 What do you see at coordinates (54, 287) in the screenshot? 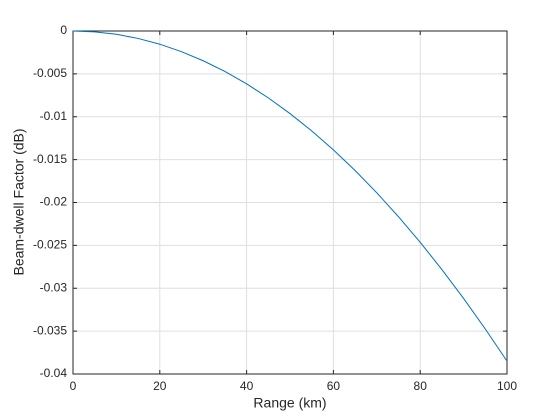
I see `y-tick-label: -0.03` at bounding box center [54, 287].